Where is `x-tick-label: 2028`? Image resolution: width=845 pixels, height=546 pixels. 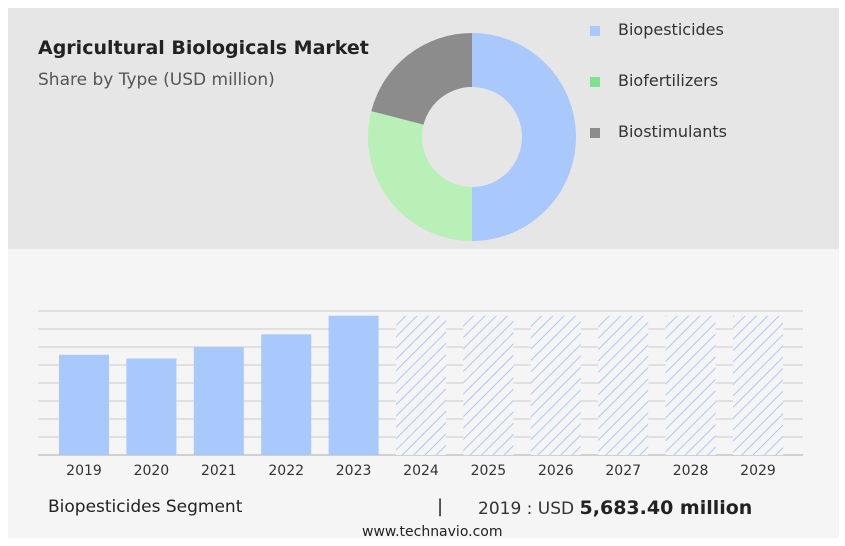 x-tick-label: 2028 is located at coordinates (691, 471).